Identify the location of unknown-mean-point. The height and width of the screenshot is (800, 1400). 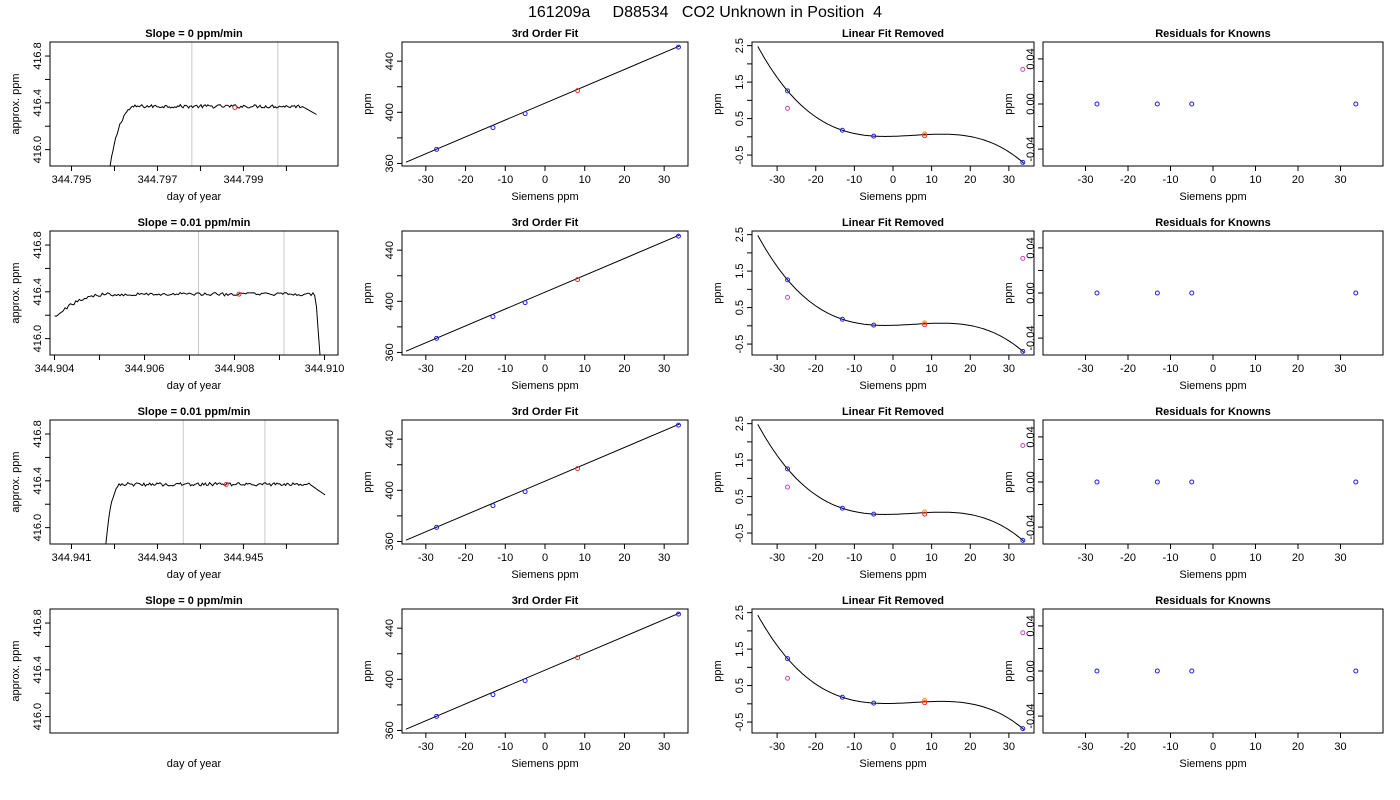
(235, 108).